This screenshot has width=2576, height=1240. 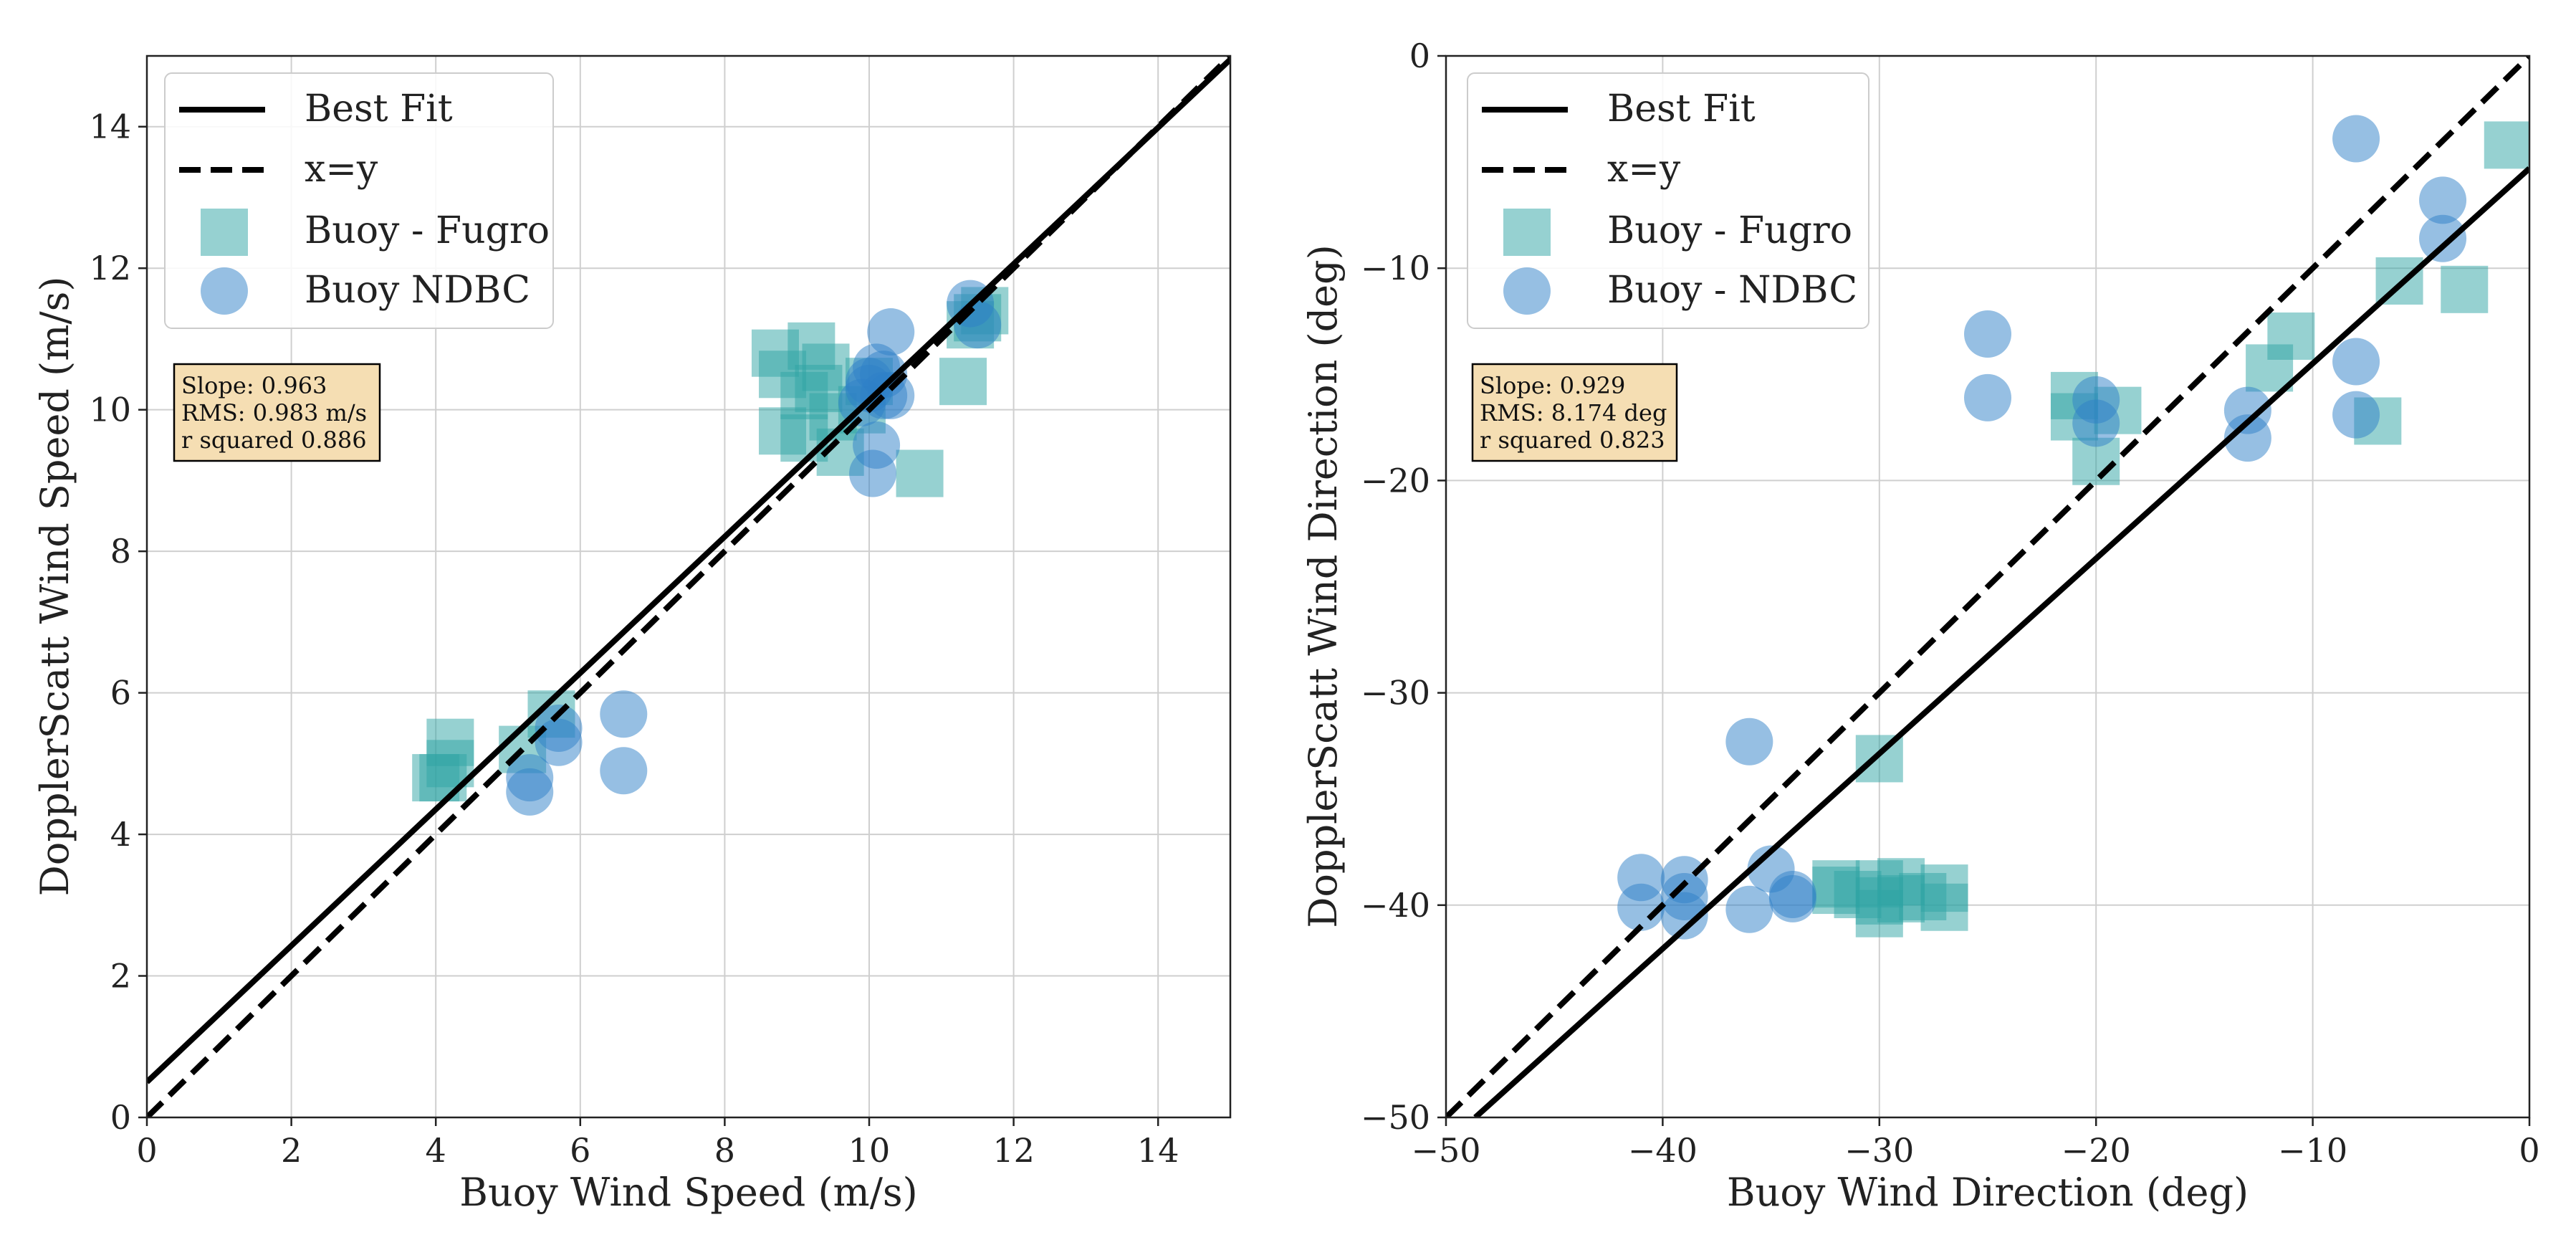 What do you see at coordinates (110, 410) in the screenshot?
I see `y-tick-label: 10` at bounding box center [110, 410].